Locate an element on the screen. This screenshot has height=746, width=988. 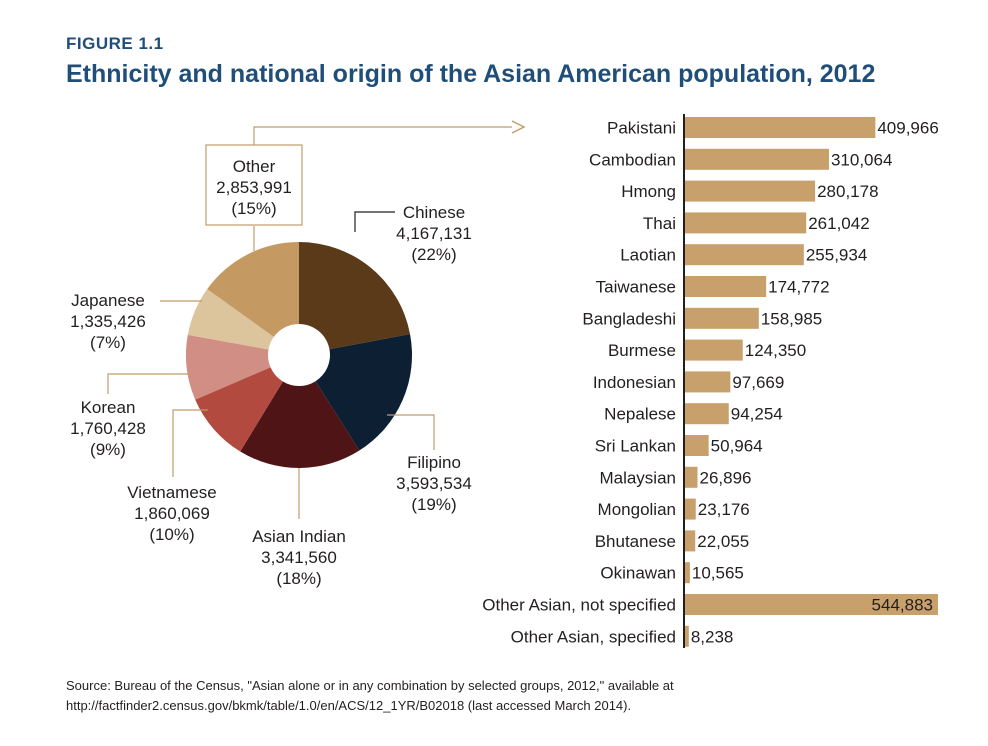
pie-label-filipino-name: Filipino is located at coordinates (434, 462).